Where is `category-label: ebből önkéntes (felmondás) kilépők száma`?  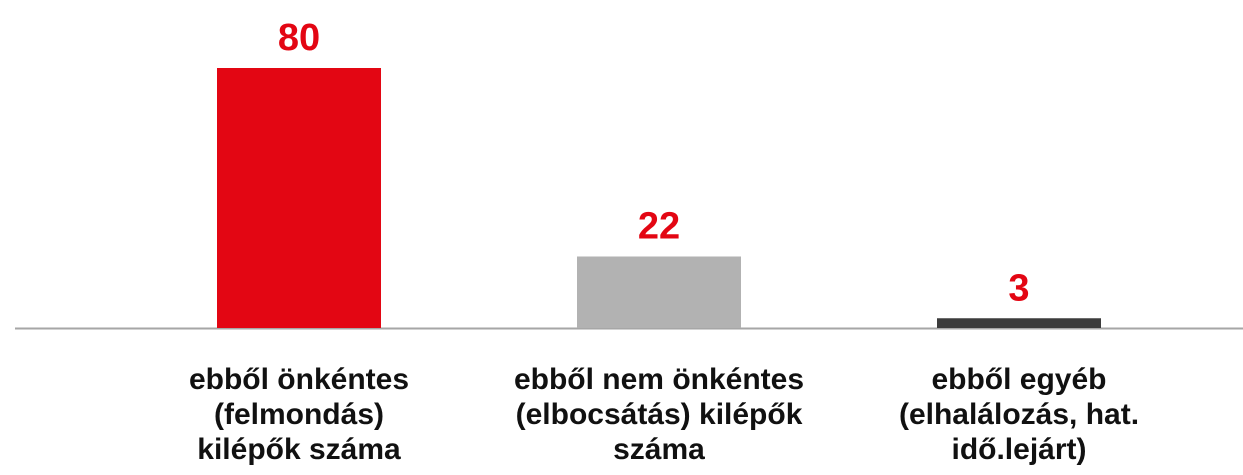 category-label: ebből önkéntes (felmondás) kilépők száma is located at coordinates (299, 414).